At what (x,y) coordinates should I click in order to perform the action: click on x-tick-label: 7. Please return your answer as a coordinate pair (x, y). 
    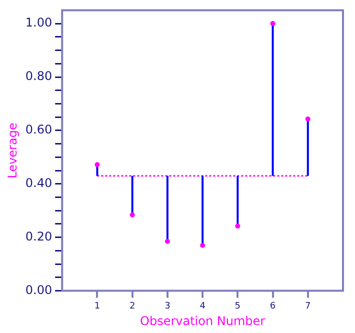
    Looking at the image, I should click on (308, 307).